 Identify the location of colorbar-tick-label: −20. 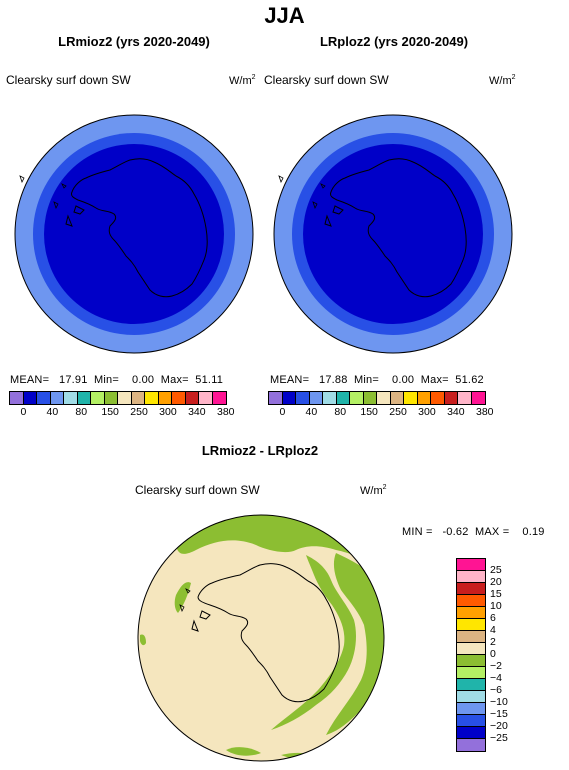
(499, 726).